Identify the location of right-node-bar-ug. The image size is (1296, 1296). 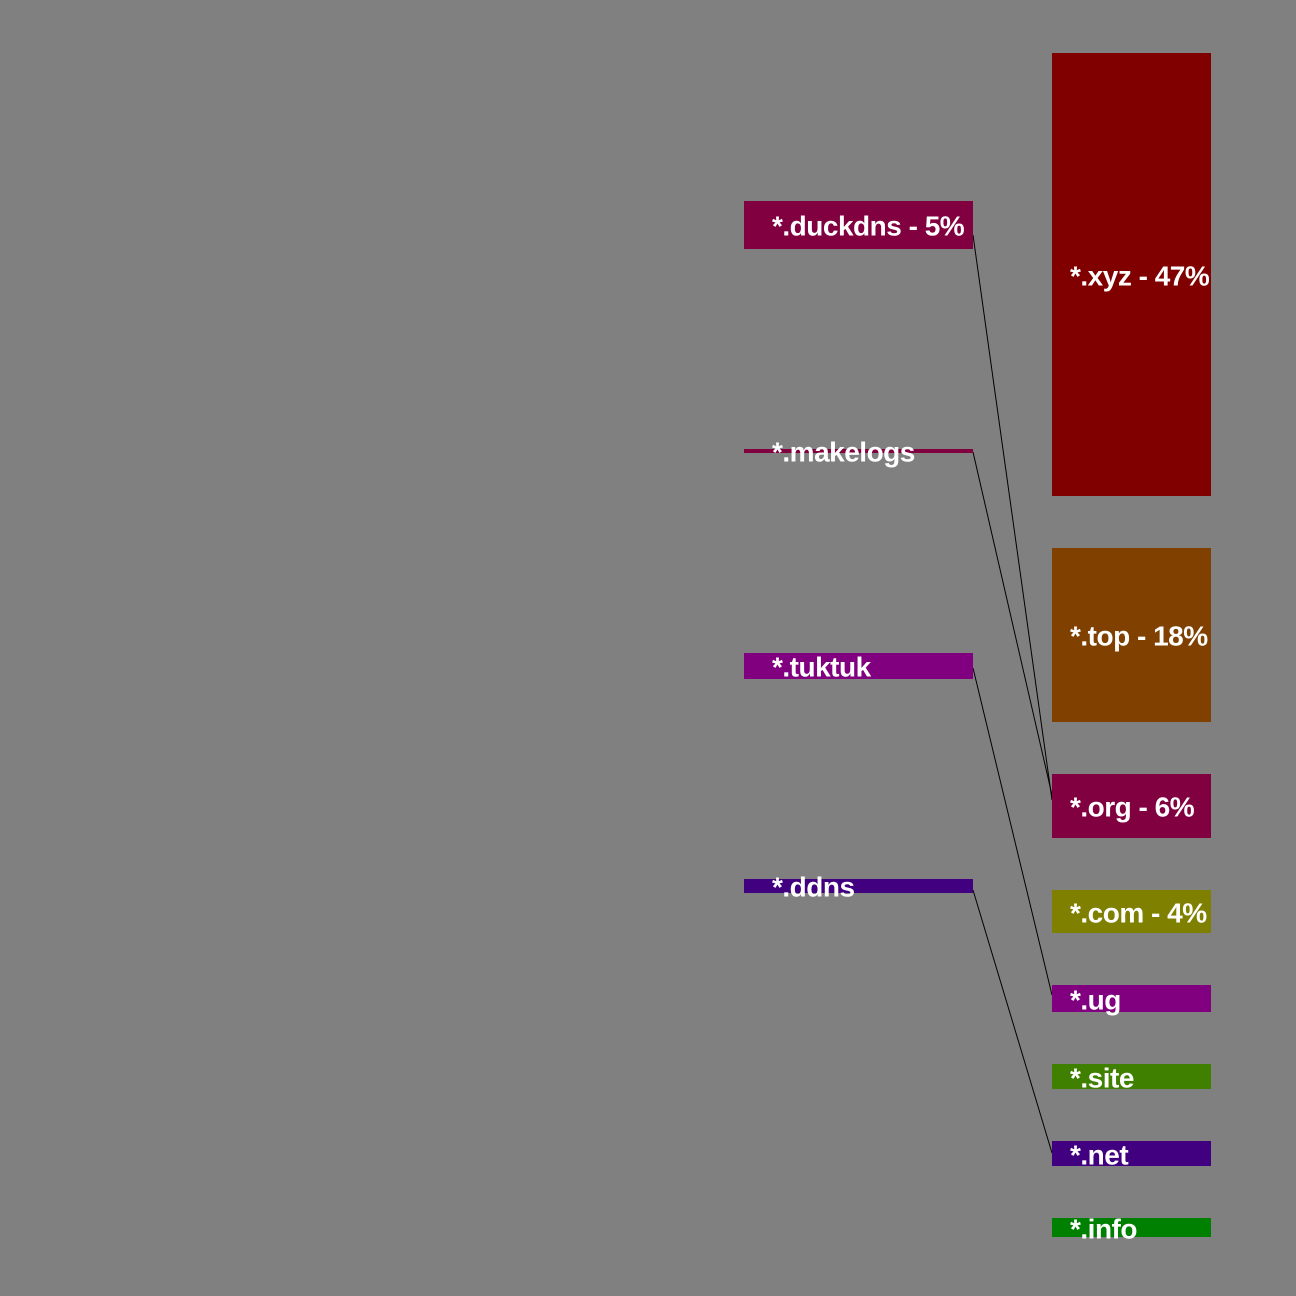
(1131, 998).